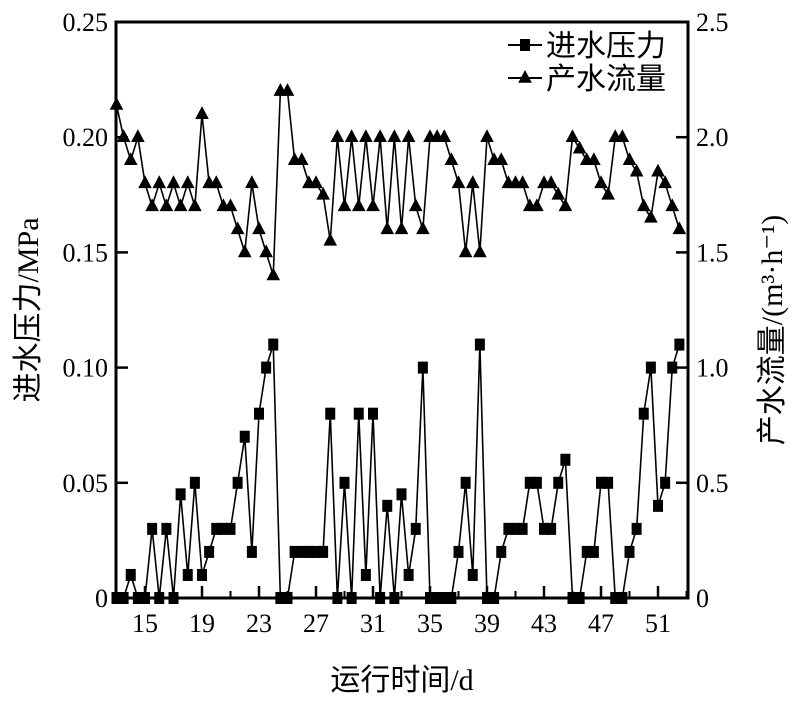  What do you see at coordinates (316, 623) in the screenshot?
I see `x-tick-label: 27` at bounding box center [316, 623].